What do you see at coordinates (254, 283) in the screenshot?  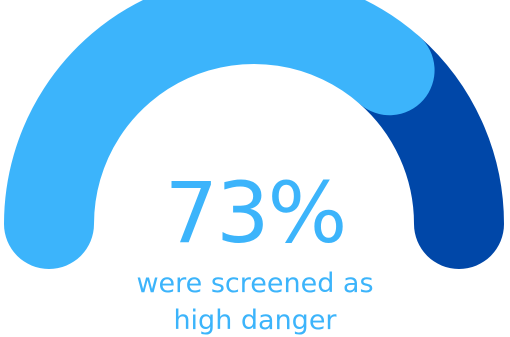 I see `caption-line-1: were screened as` at bounding box center [254, 283].